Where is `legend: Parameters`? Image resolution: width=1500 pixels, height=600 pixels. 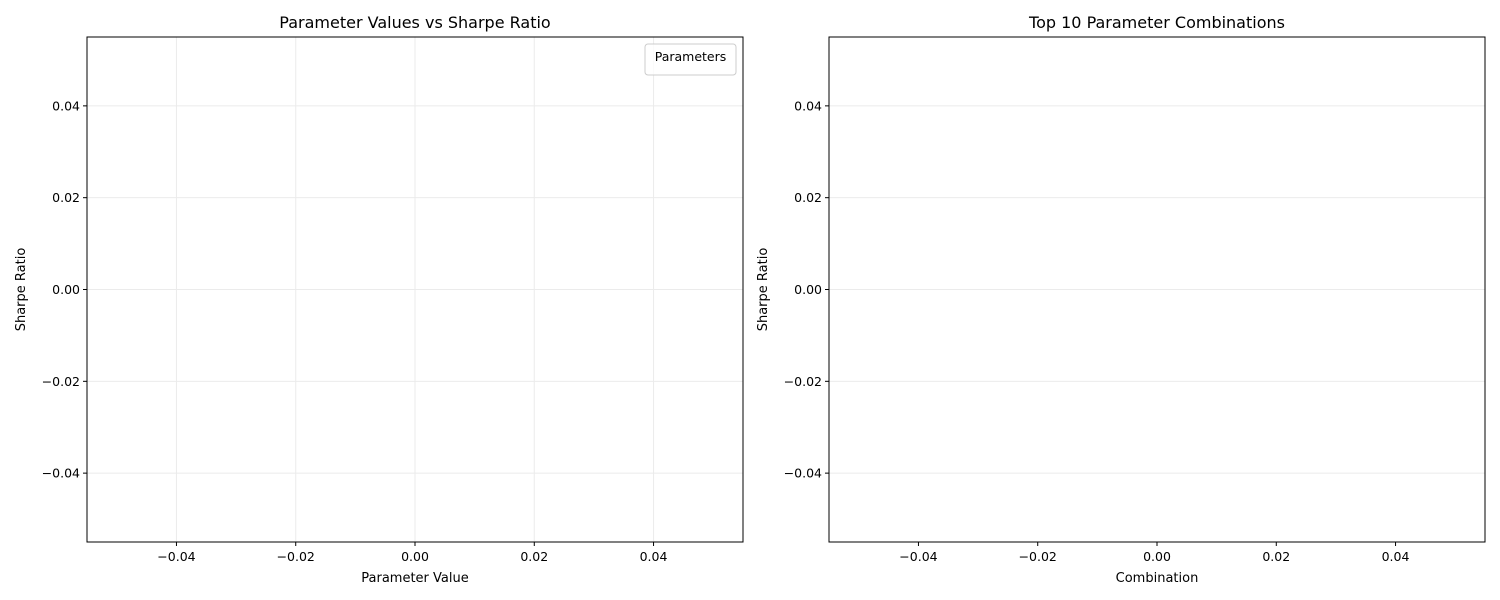
legend: Parameters is located at coordinates (690, 59).